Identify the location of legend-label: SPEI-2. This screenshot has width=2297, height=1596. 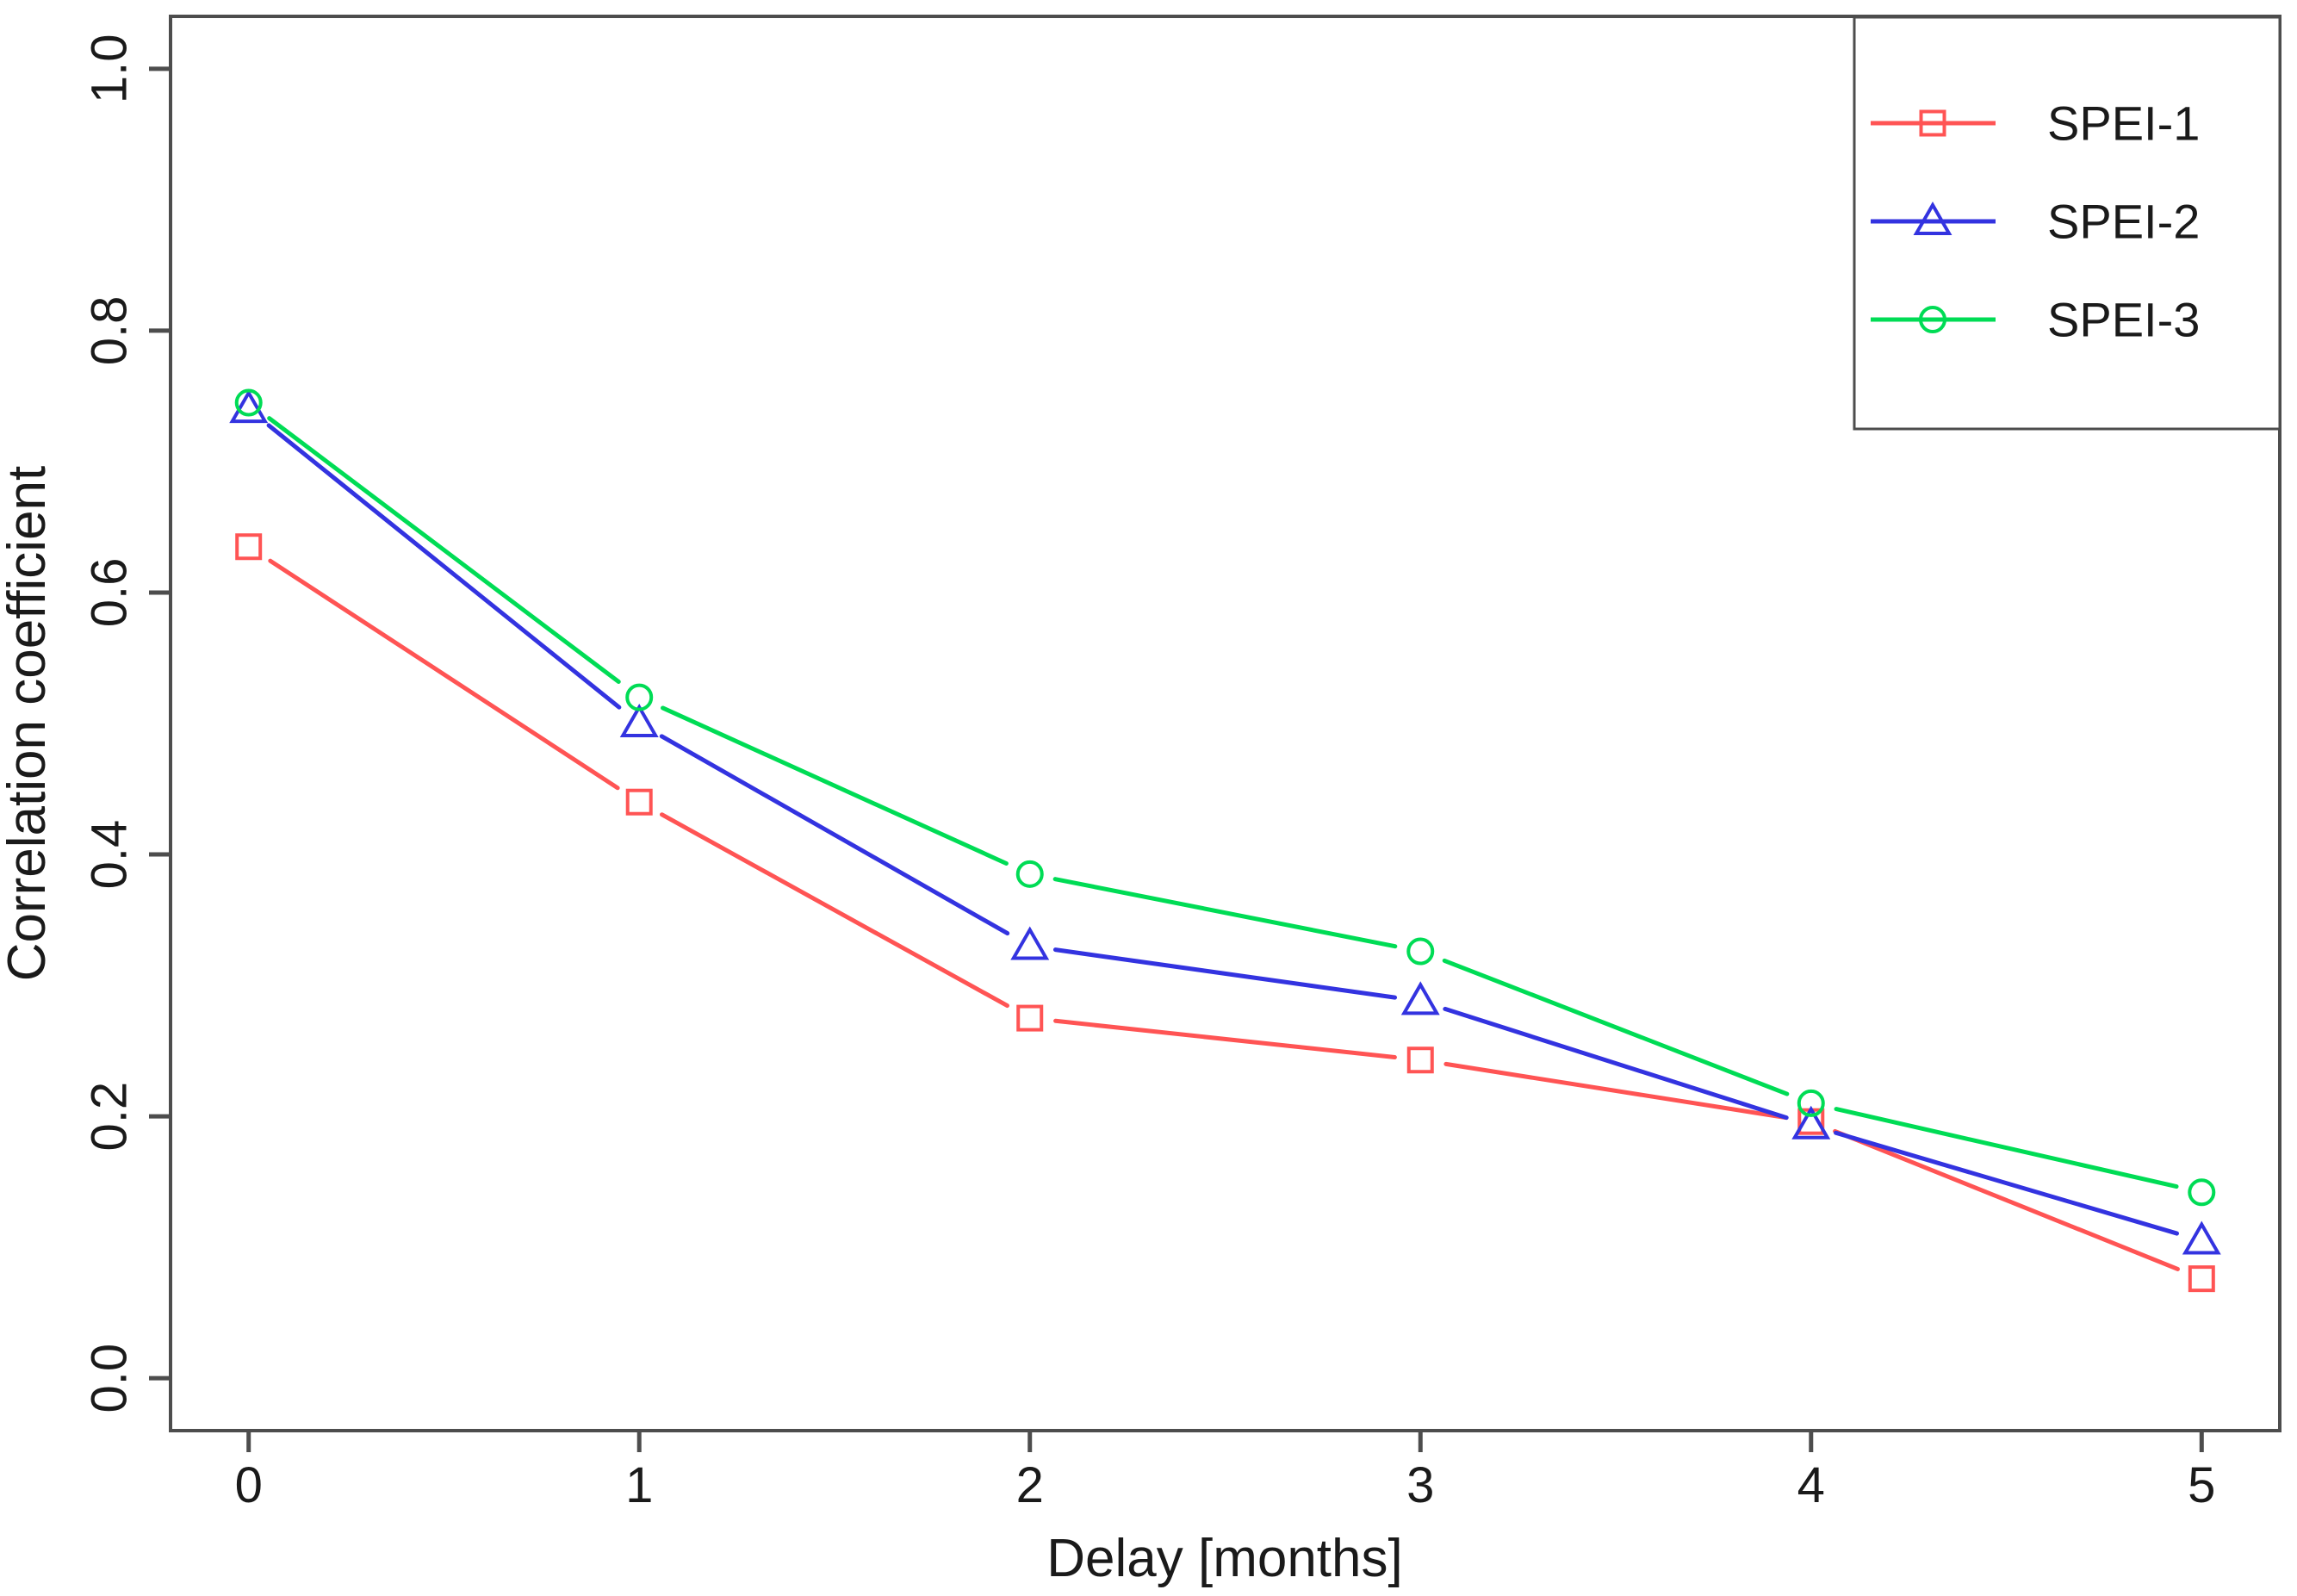
(2123, 222).